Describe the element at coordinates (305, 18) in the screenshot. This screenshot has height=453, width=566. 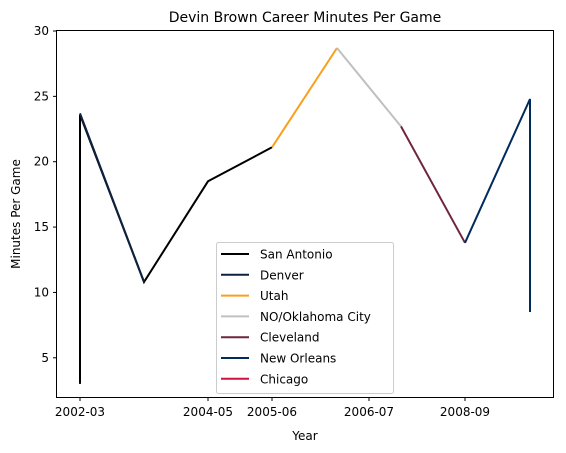
I see `chart-title: Devin Brown Career Minutes Per Game` at that location.